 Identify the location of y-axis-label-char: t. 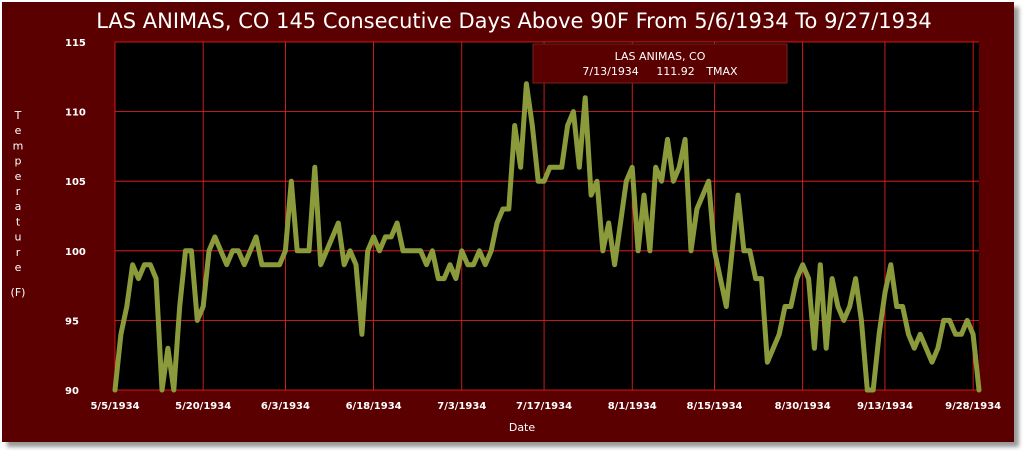
(18, 221).